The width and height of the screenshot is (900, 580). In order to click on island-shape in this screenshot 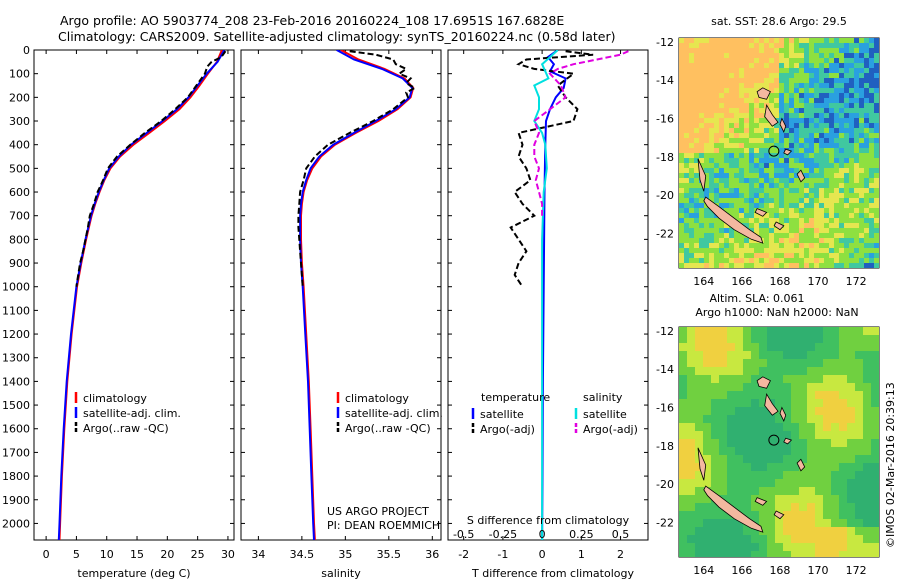, I will do `click(788, 152)`.